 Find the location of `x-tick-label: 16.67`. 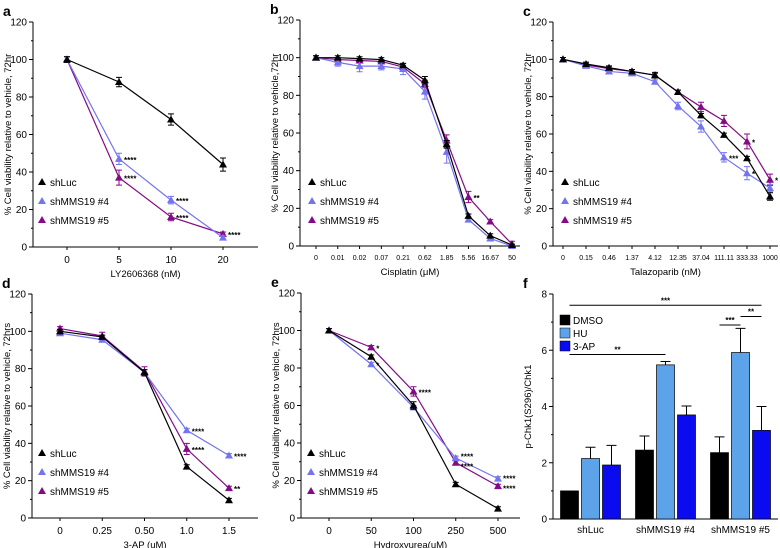

x-tick-label: 16.67 is located at coordinates (490, 258).